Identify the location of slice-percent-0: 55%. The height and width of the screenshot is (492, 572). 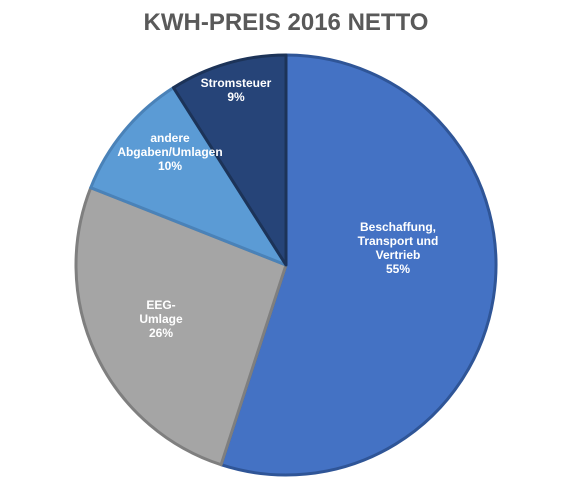
(398, 269).